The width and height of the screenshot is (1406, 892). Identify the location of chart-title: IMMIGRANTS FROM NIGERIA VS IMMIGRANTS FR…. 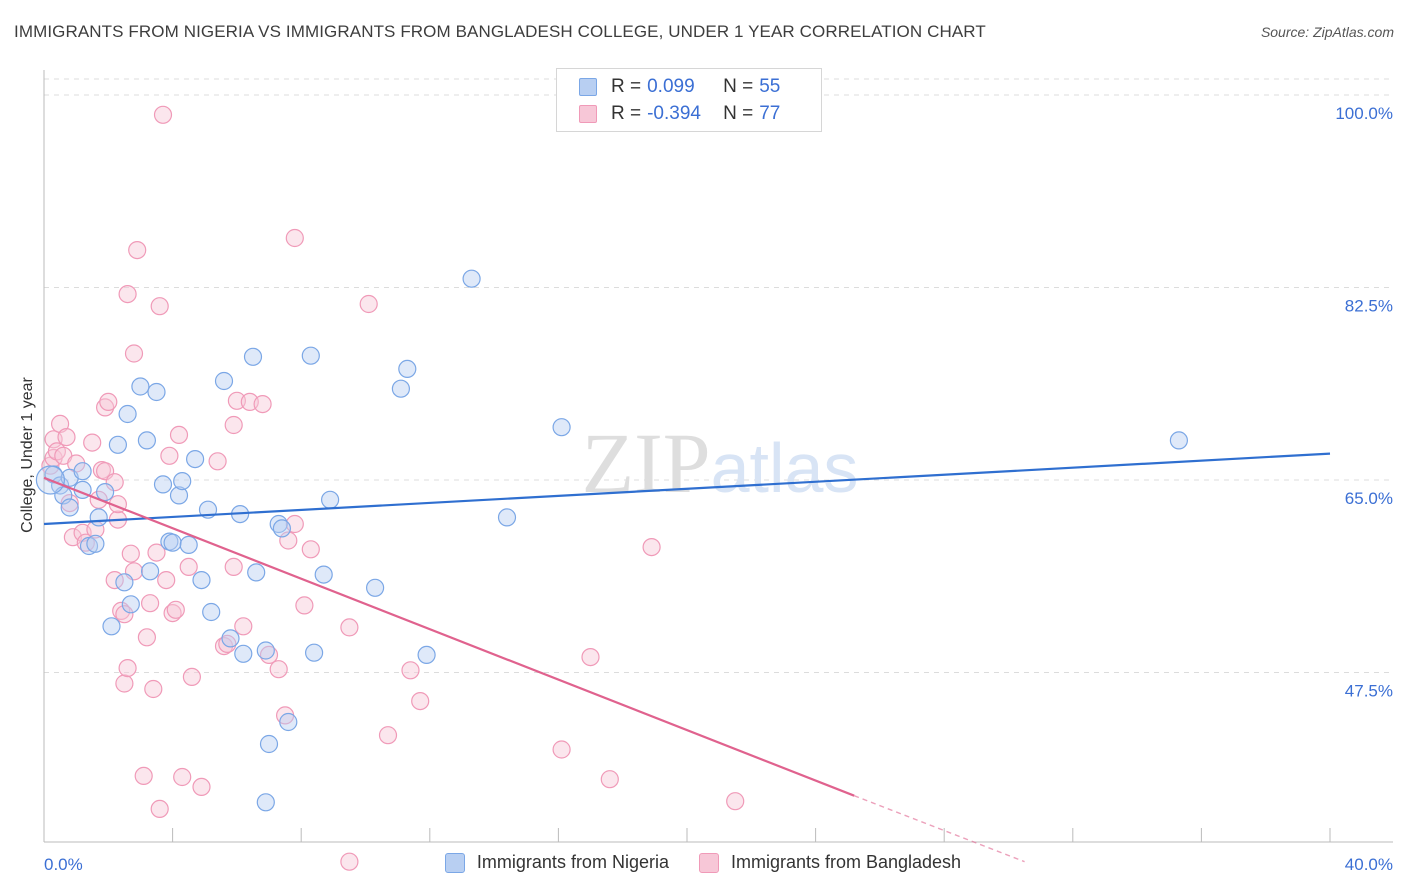
(500, 31).